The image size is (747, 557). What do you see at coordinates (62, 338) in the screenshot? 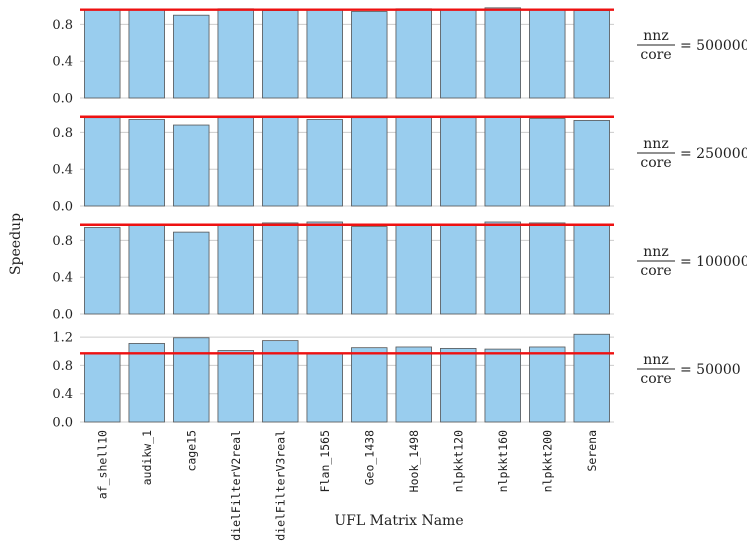
I see `y-tick-label: 1.2` at bounding box center [62, 338].